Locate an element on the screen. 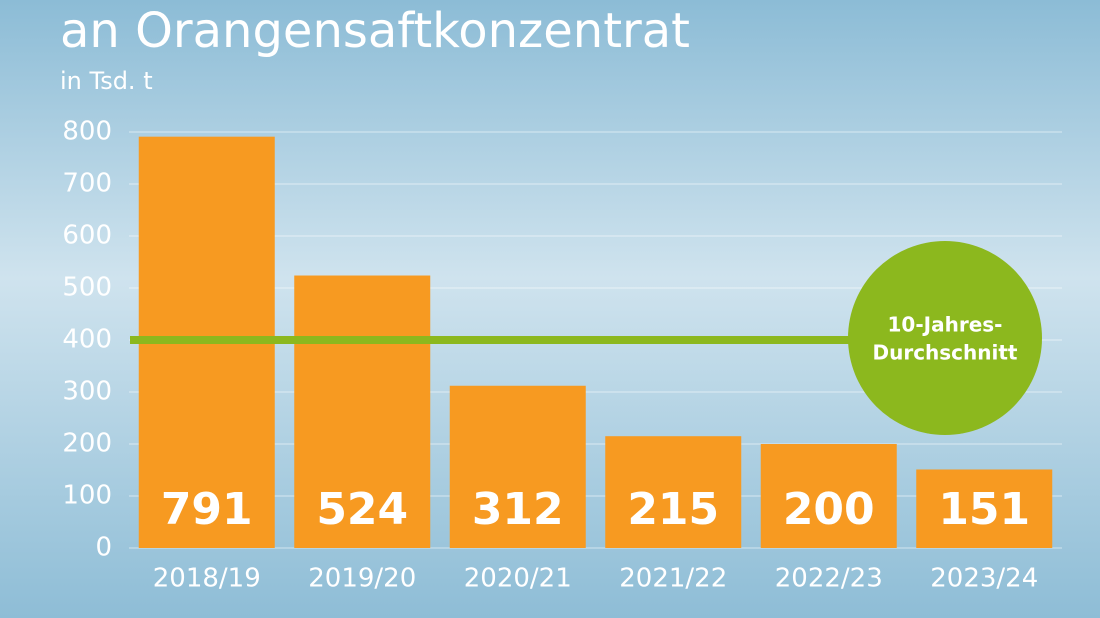 This screenshot has width=1100, height=618. value-label: 524 is located at coordinates (362, 509).